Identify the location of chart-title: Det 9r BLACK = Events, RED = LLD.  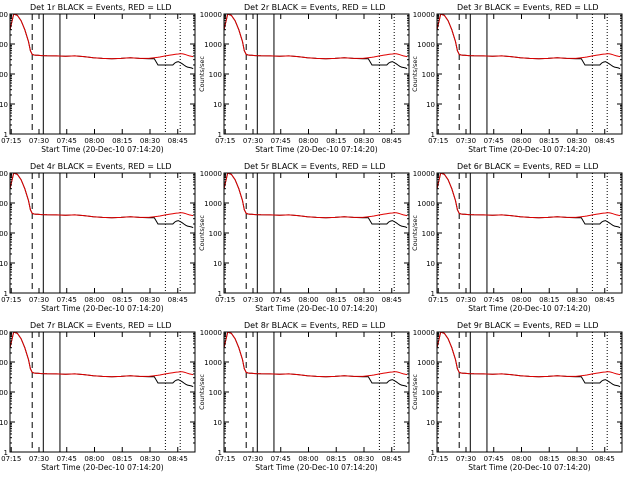
(528, 325).